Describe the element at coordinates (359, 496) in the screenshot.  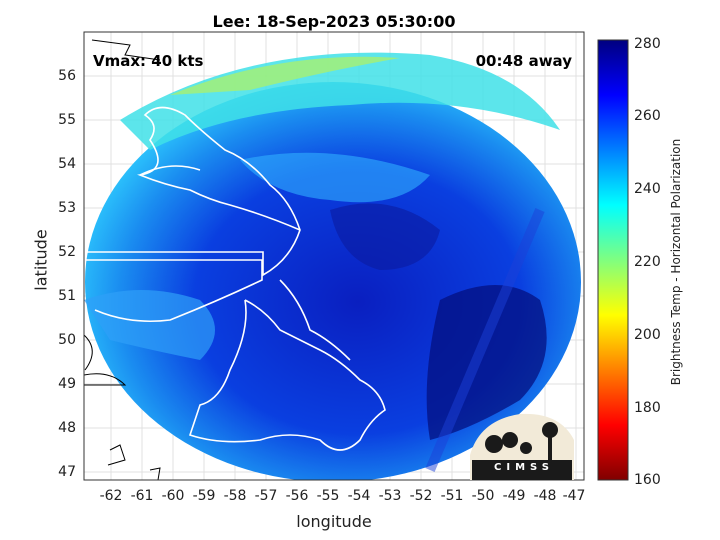
I see `x-tick: -54` at that location.